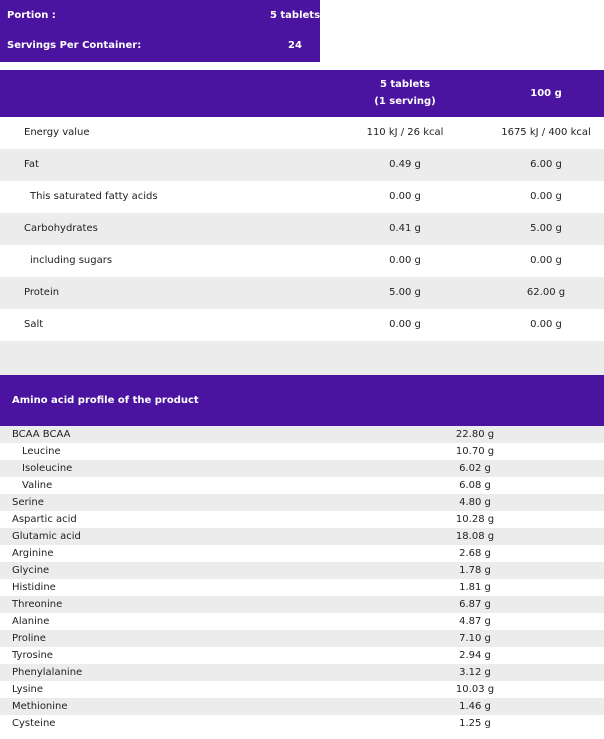  I want to click on servings-value: 24, so click(295, 45).